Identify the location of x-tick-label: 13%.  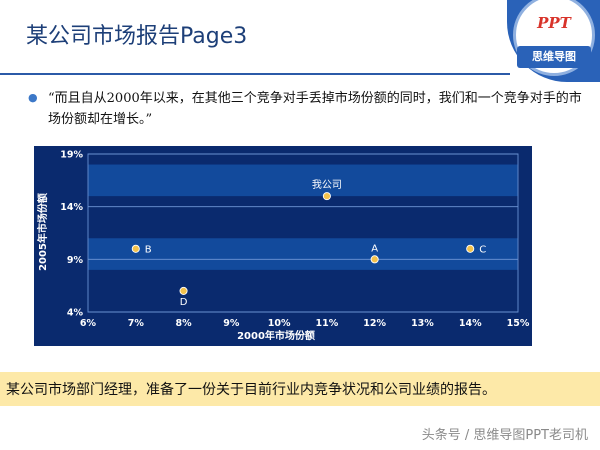
(422, 323).